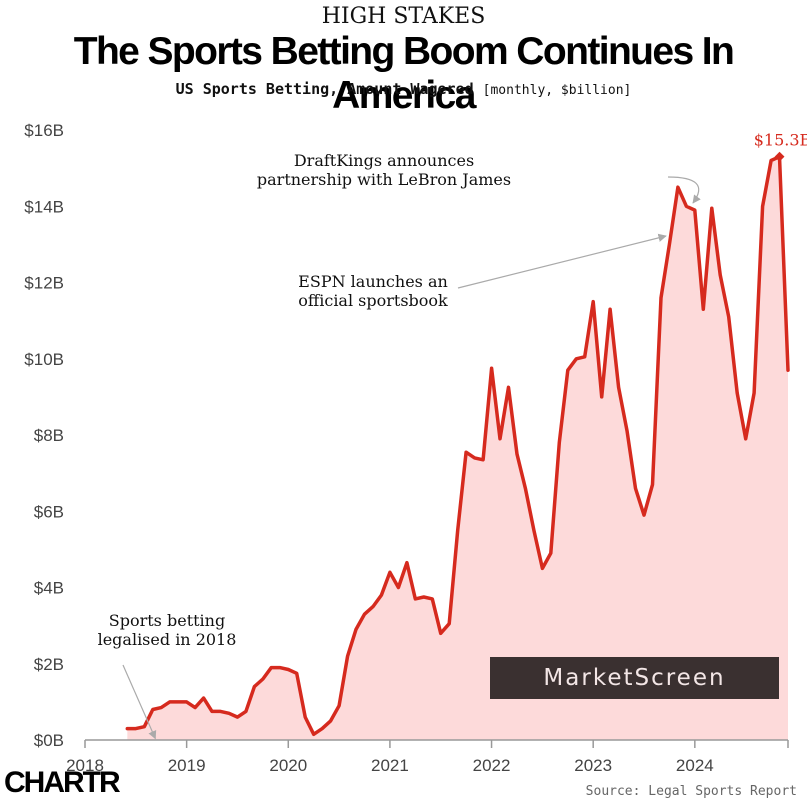 The image size is (807, 806). What do you see at coordinates (49, 740) in the screenshot?
I see `y-tick-label: $0B` at bounding box center [49, 740].